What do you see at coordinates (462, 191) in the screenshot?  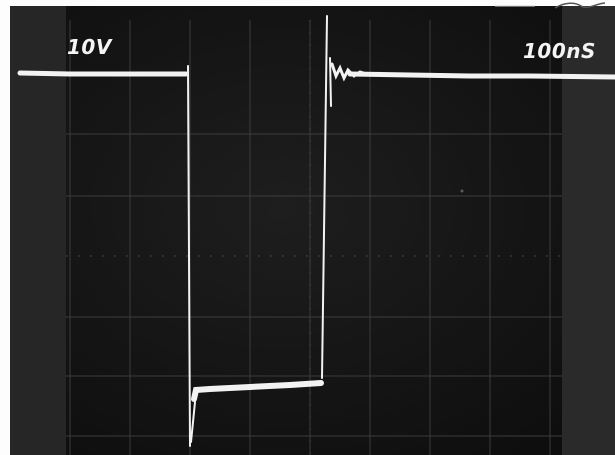 I see `phosphor-speck` at bounding box center [462, 191].